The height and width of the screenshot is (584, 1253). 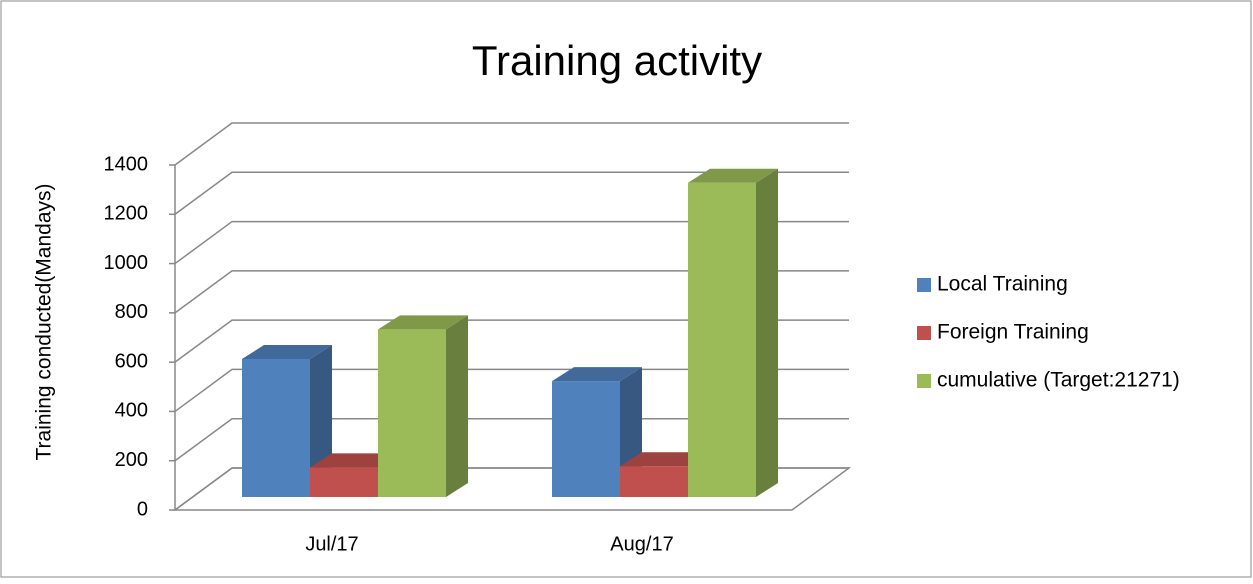 What do you see at coordinates (1002, 284) in the screenshot?
I see `legend-label: Local Training` at bounding box center [1002, 284].